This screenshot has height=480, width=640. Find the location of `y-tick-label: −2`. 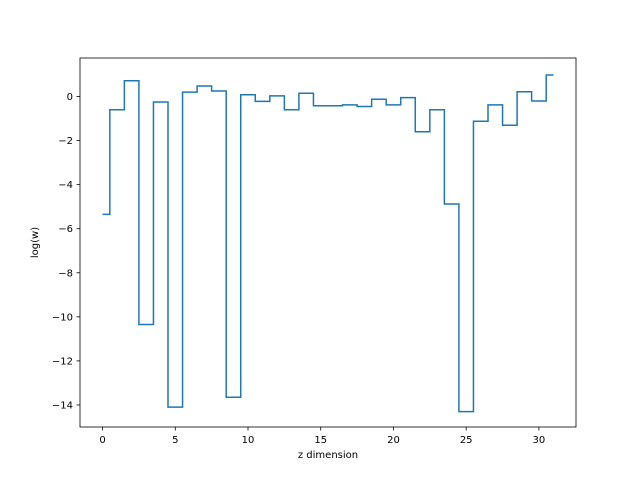

y-tick-label: −2 is located at coordinates (65, 141).